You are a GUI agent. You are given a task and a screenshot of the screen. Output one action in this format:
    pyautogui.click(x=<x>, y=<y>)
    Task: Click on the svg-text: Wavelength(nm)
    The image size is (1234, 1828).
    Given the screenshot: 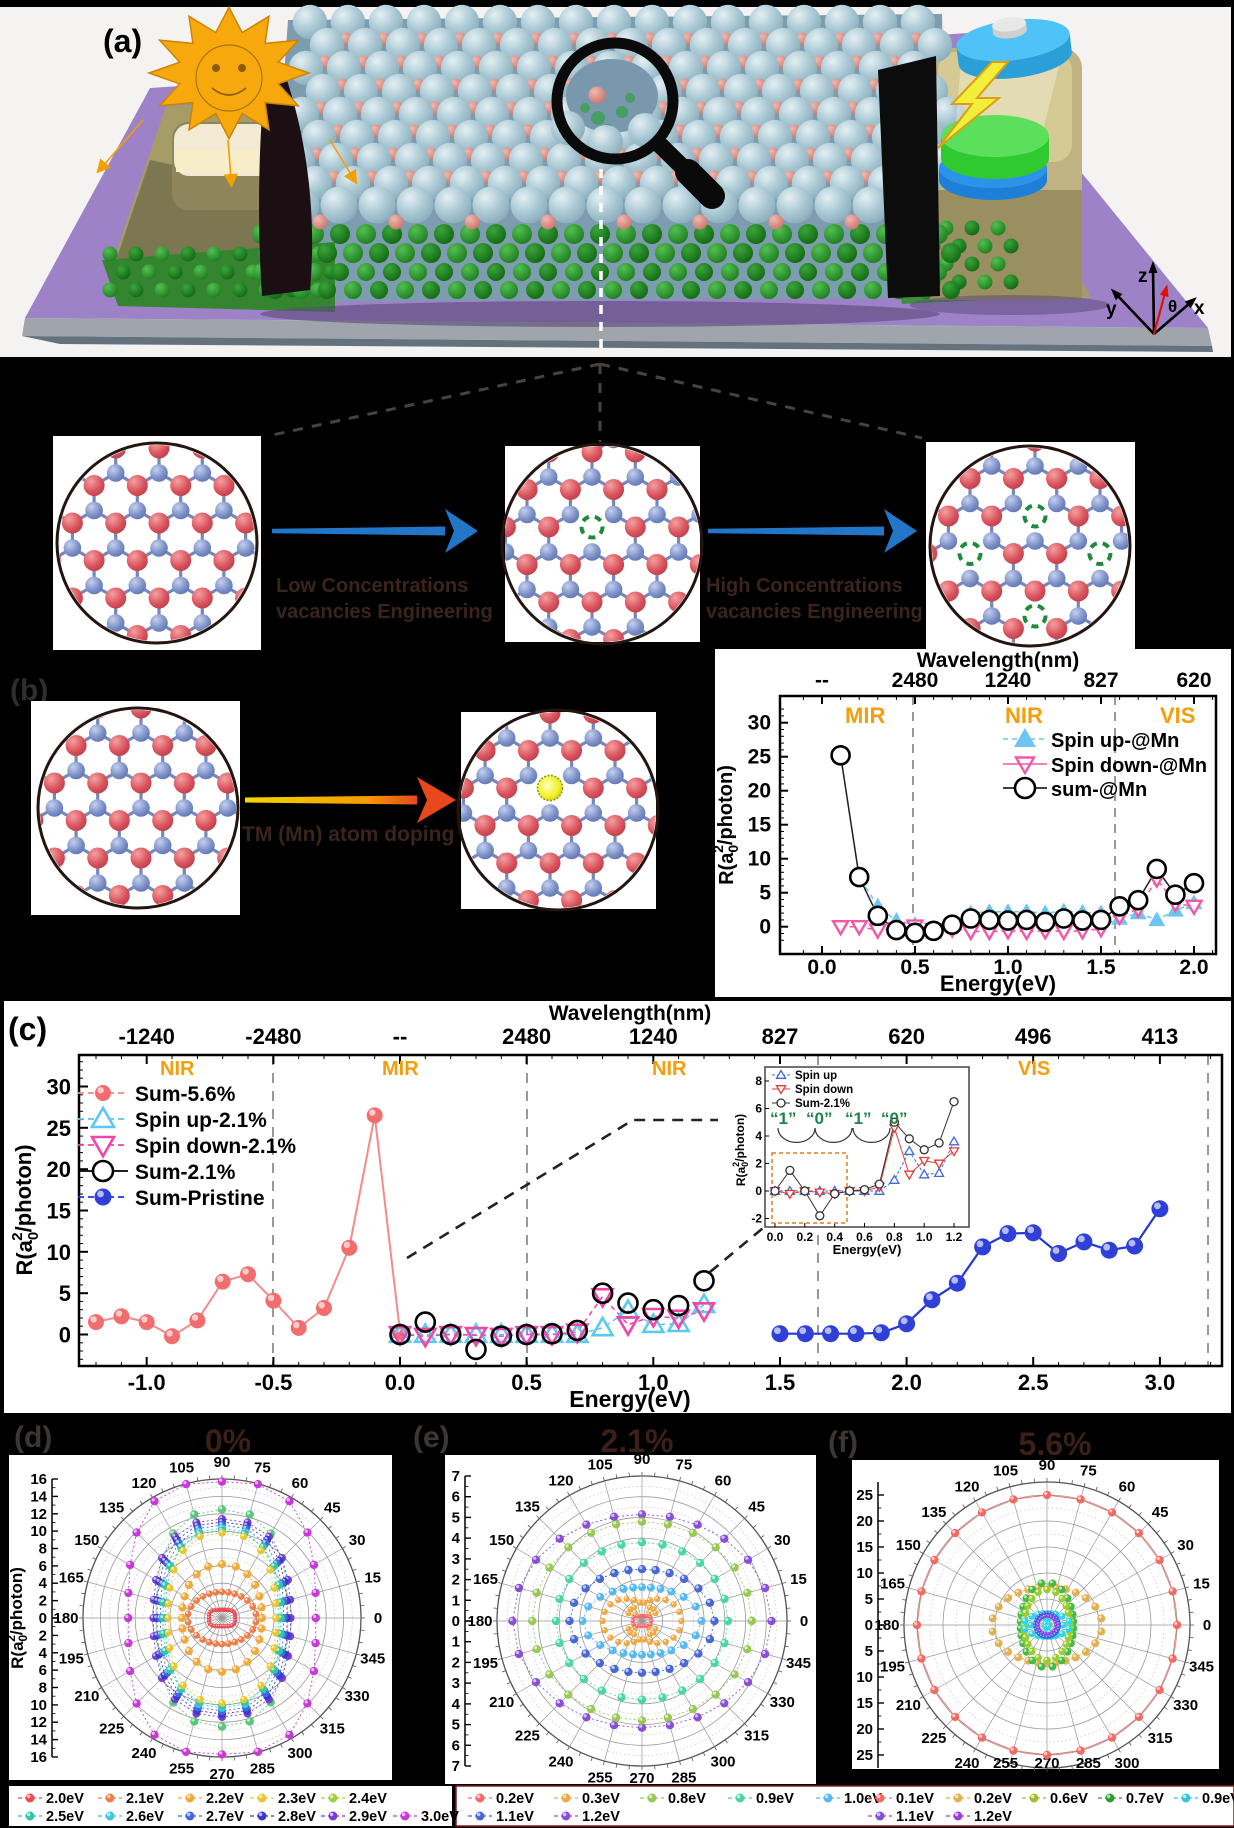 What is the action you would take?
    pyautogui.click(x=630, y=1013)
    